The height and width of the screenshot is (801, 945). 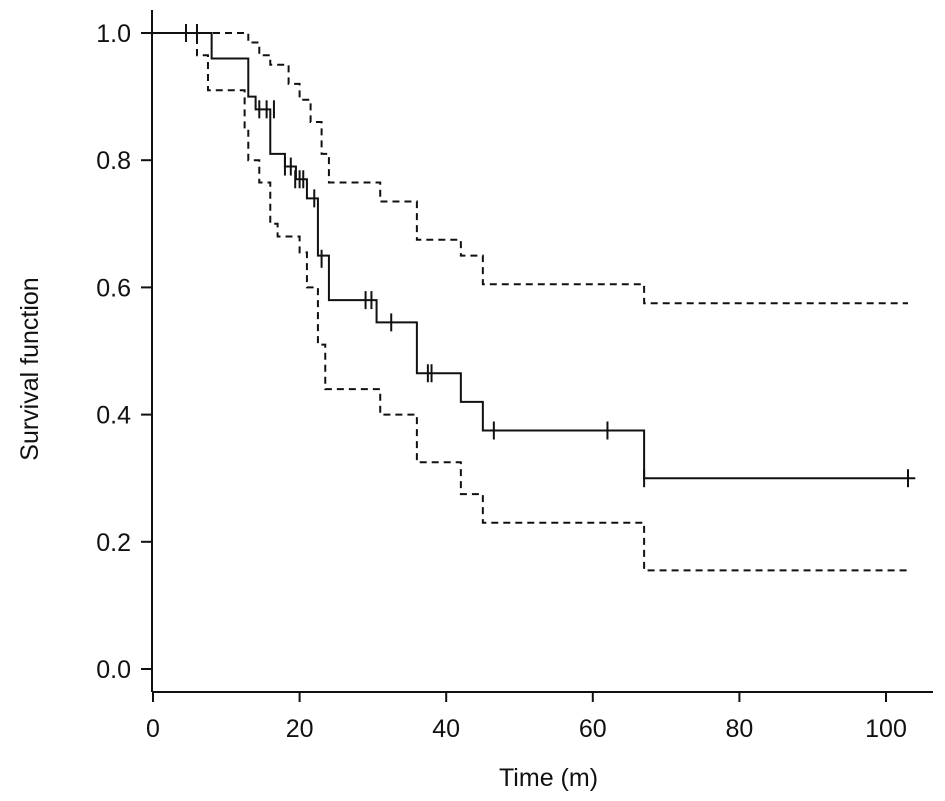 I want to click on y-tick-label: 0.6, so click(x=113, y=288).